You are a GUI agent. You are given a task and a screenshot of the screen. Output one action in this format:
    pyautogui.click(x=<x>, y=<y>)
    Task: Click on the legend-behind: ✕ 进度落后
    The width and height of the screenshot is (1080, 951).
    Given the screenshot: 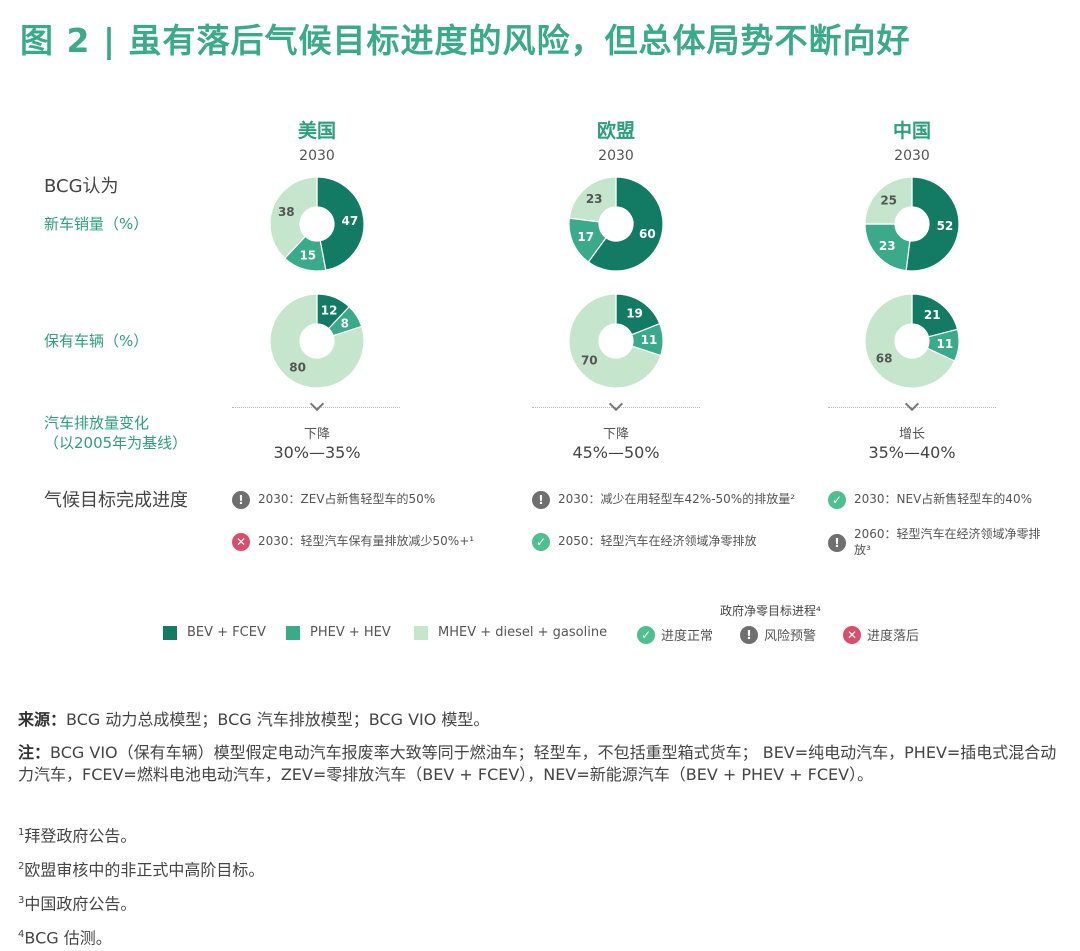 What is the action you would take?
    pyautogui.click(x=881, y=634)
    